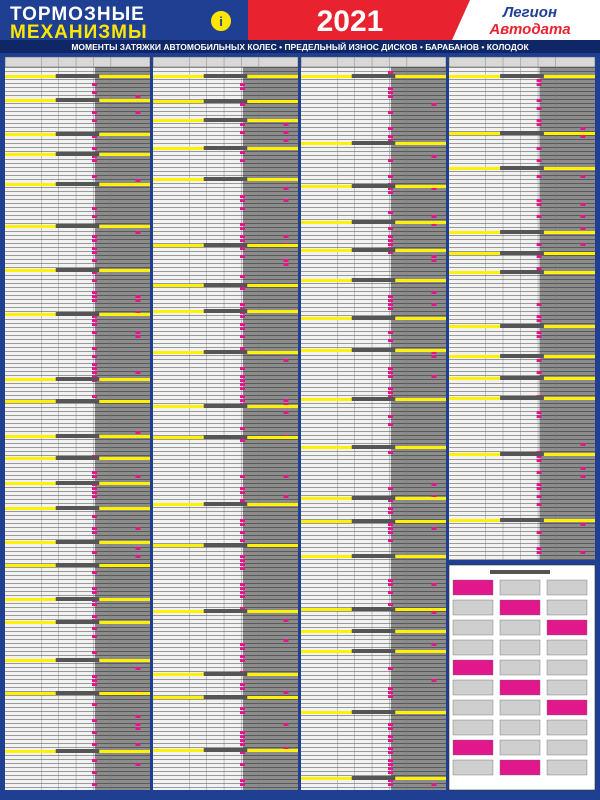 Image resolution: width=600 pixels, height=800 pixels. What do you see at coordinates (77, 62) in the screenshot?
I see `table-head` at bounding box center [77, 62].